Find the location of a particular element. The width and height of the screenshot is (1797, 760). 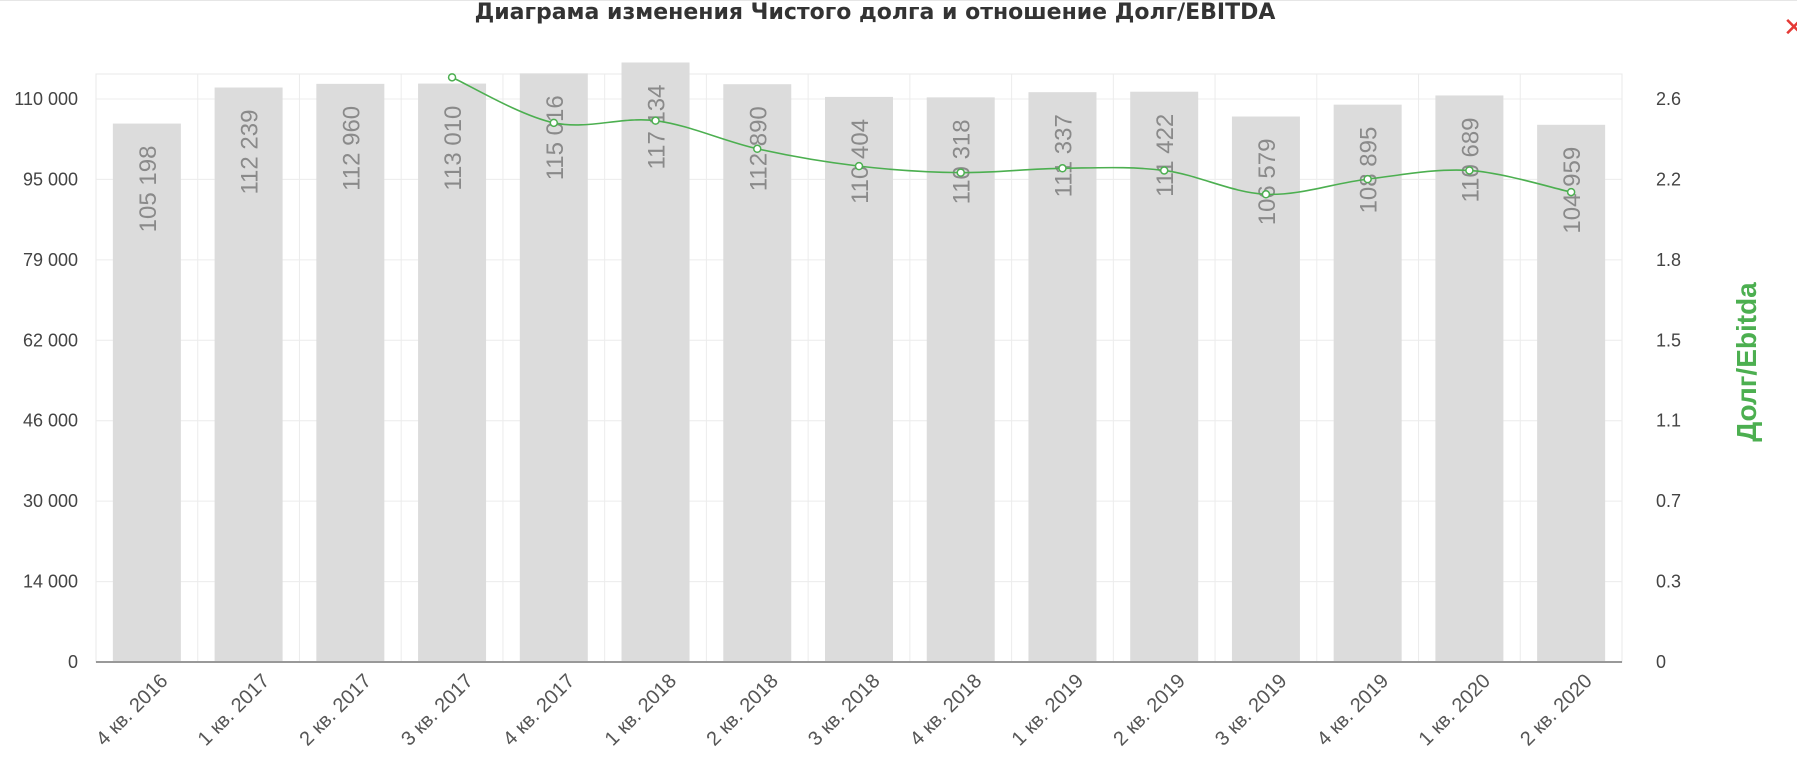

y-left-tick-label: 79 000 is located at coordinates (50, 260).